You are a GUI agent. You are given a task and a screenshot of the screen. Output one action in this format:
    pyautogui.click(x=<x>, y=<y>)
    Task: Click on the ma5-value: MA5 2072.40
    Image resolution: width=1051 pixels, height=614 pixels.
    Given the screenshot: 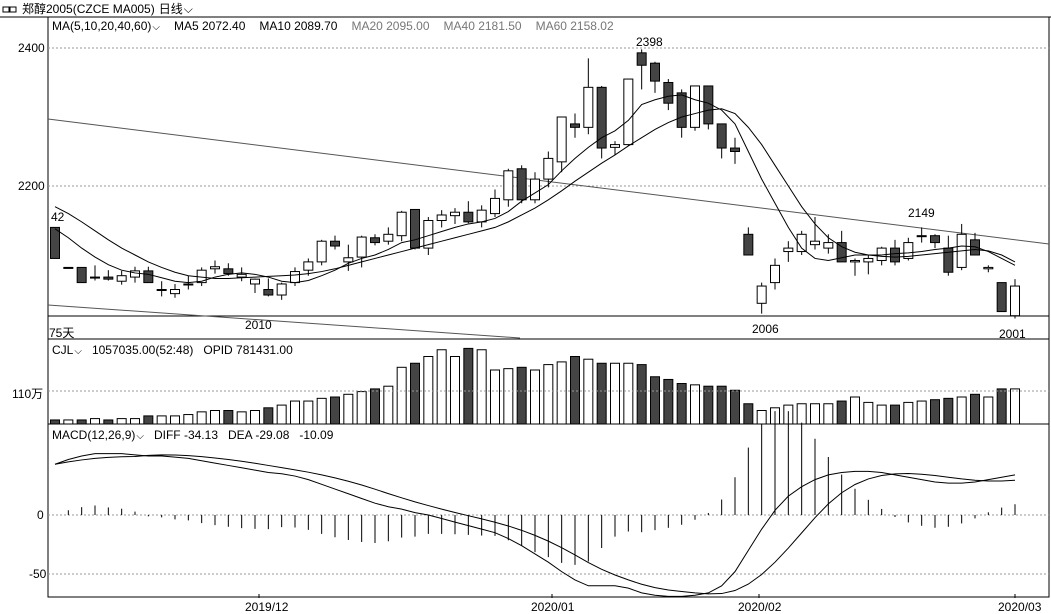 What is the action you would take?
    pyautogui.click(x=210, y=26)
    